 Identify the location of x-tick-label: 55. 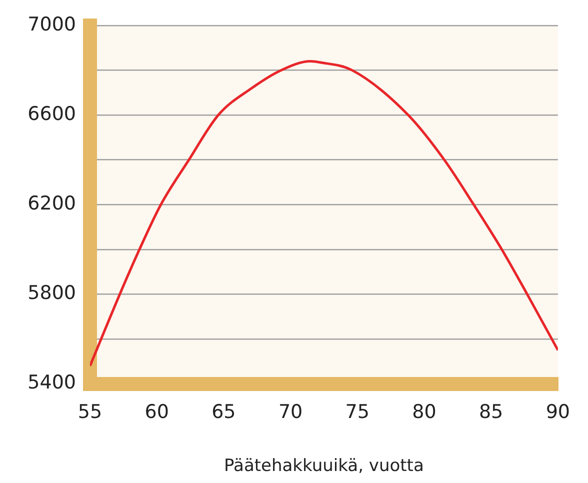
(90, 412).